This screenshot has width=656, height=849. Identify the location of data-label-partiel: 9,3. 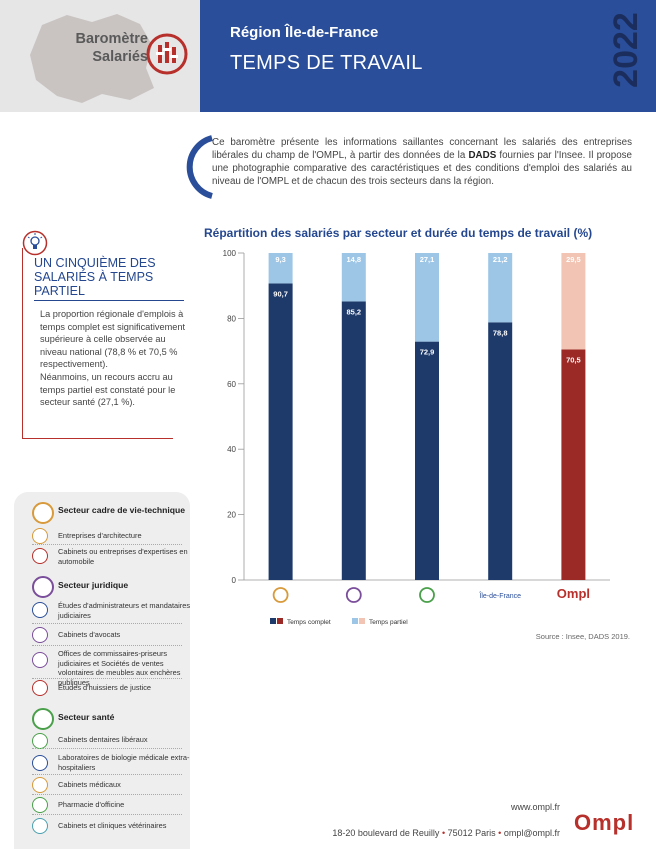
(280, 259).